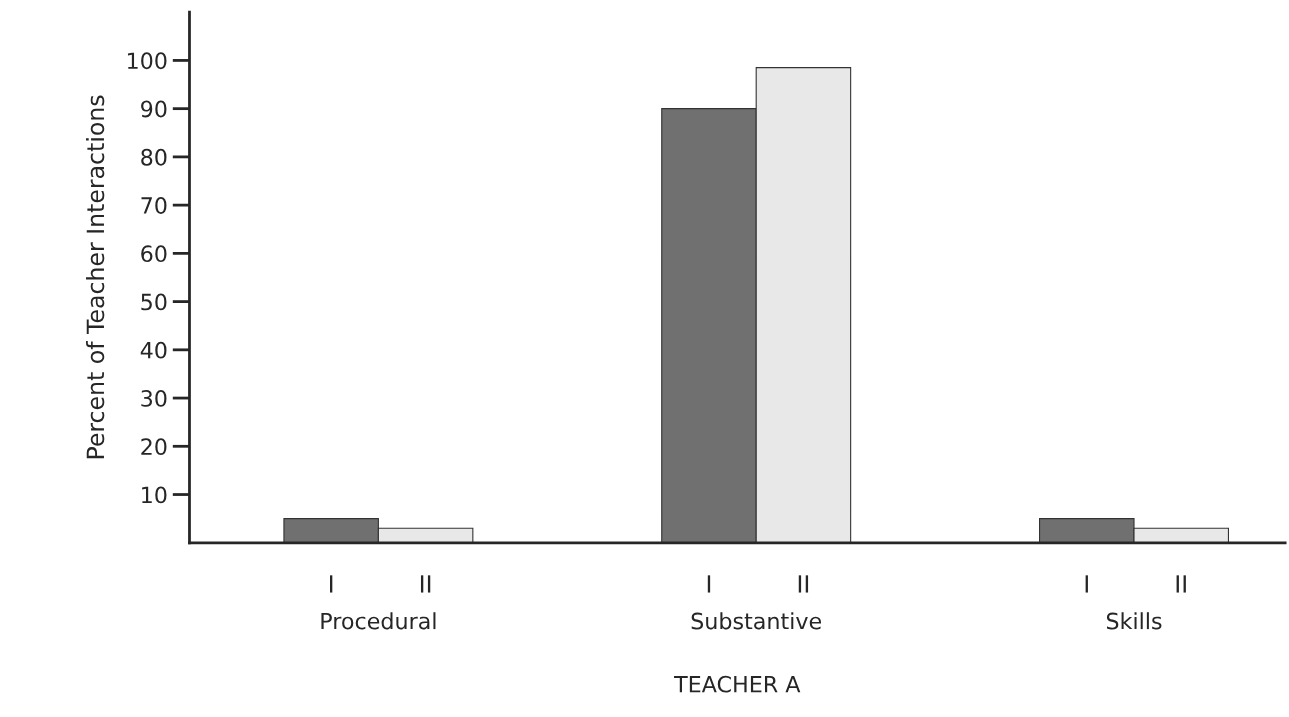  Describe the element at coordinates (154, 302) in the screenshot. I see `y-tick-label: 50` at that location.